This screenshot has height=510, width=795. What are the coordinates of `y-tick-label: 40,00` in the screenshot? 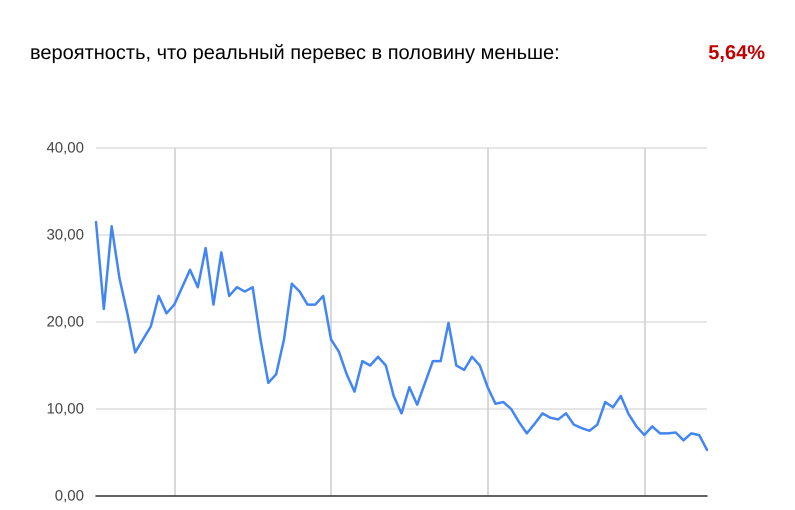 It's located at (65, 148).